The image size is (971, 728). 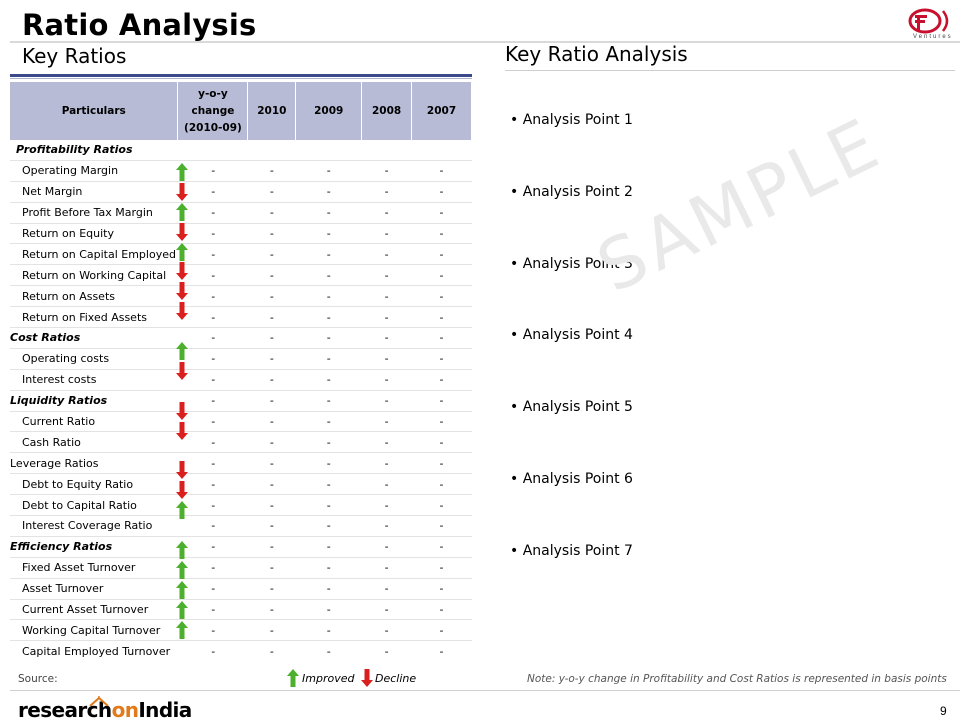 What do you see at coordinates (74, 56) in the screenshot?
I see `key-ratios-heading: Key Ratios` at bounding box center [74, 56].